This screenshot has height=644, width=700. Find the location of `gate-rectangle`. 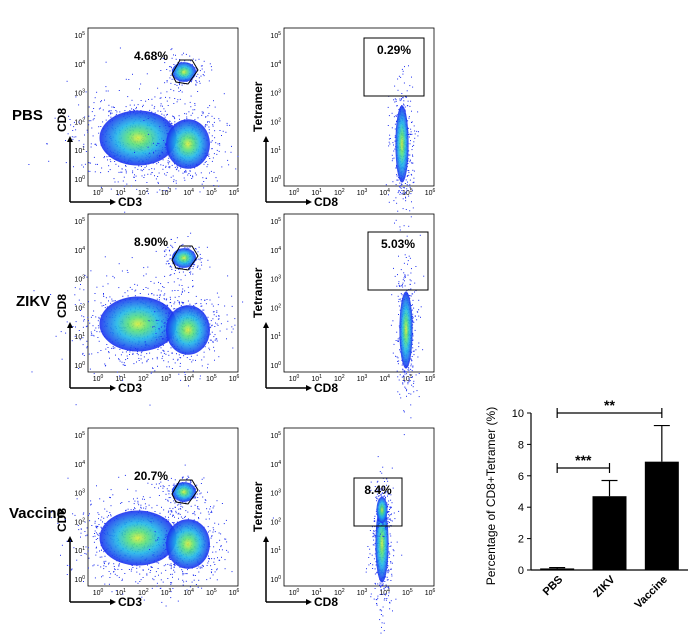

gate-rectangle is located at coordinates (394, 67).